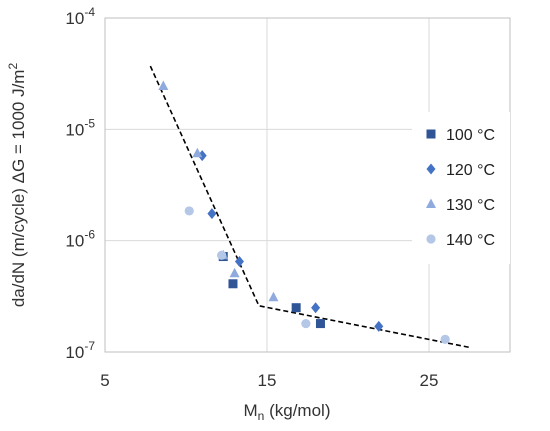 The image size is (550, 431). What do you see at coordinates (89, 12) in the screenshot?
I see `y-tick-exponent: -4` at bounding box center [89, 12].